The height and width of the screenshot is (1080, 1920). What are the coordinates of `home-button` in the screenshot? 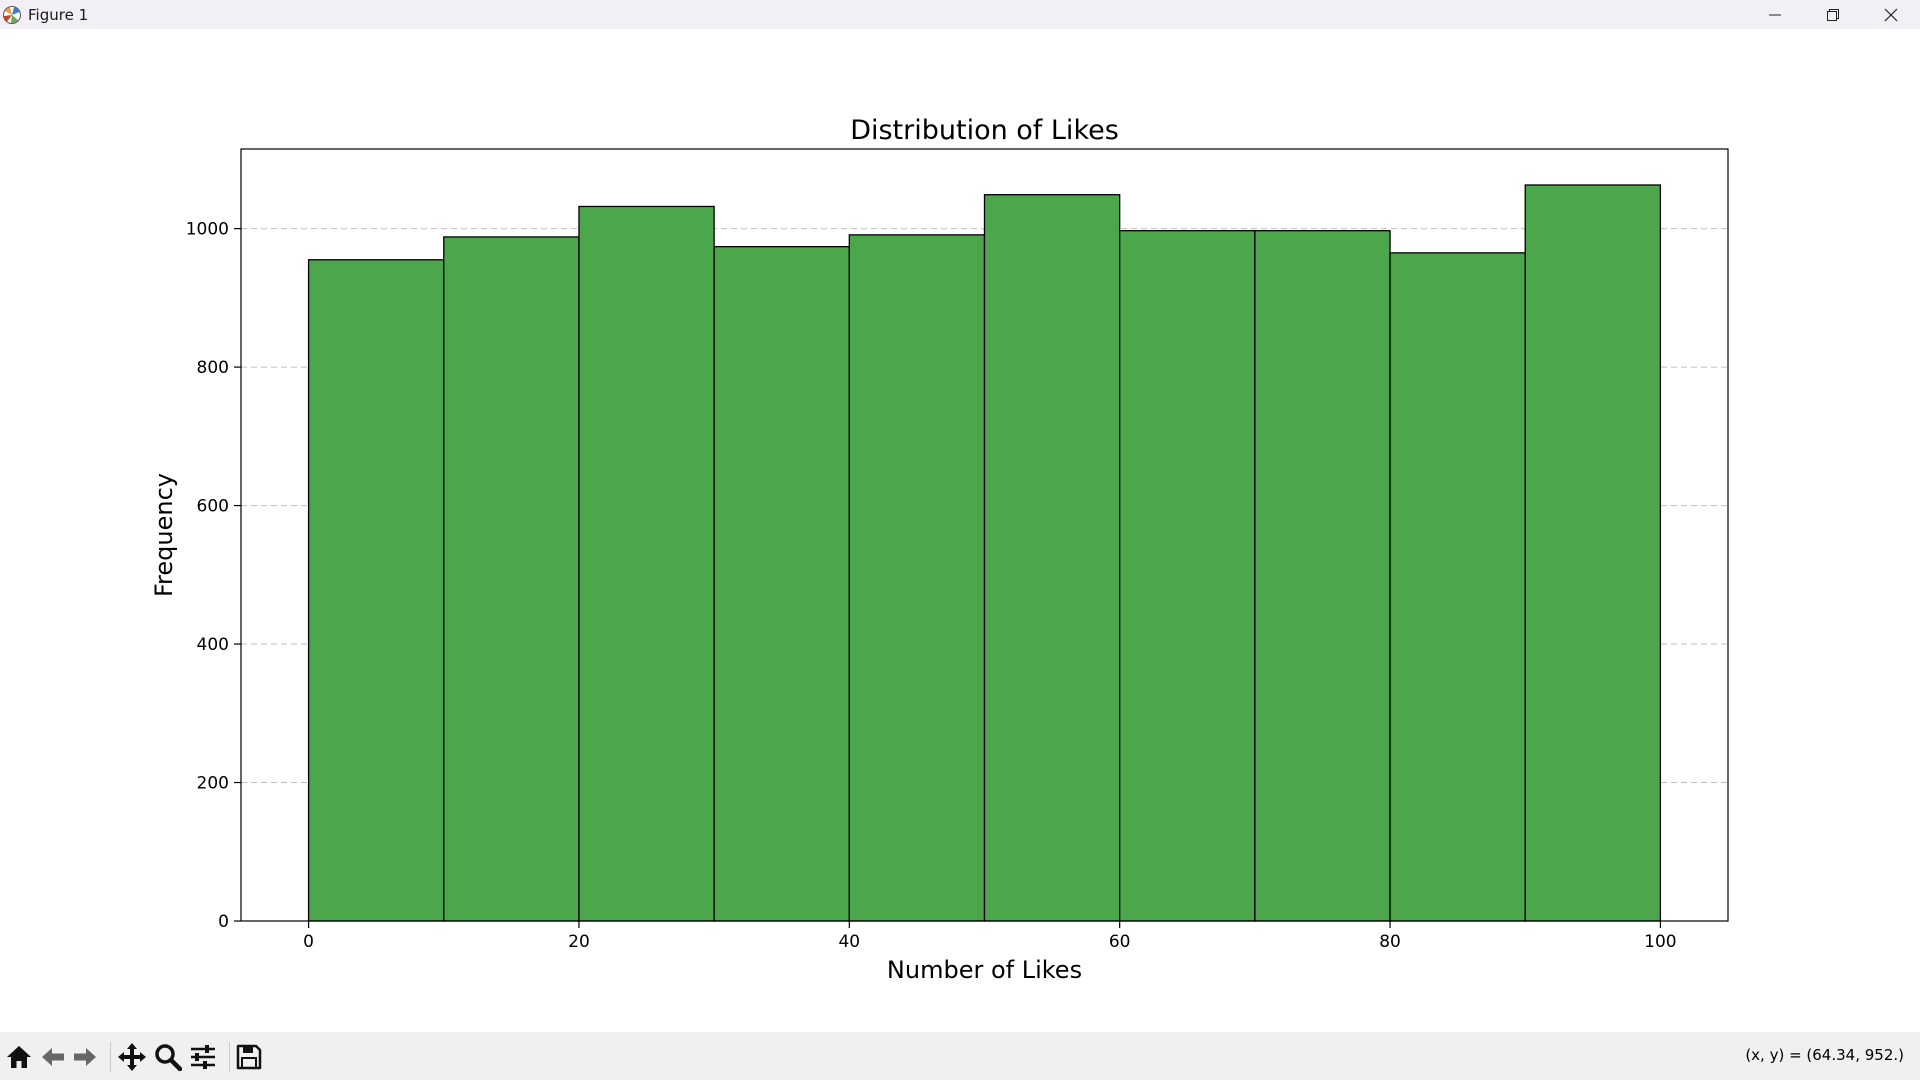 It's located at (19, 1057).